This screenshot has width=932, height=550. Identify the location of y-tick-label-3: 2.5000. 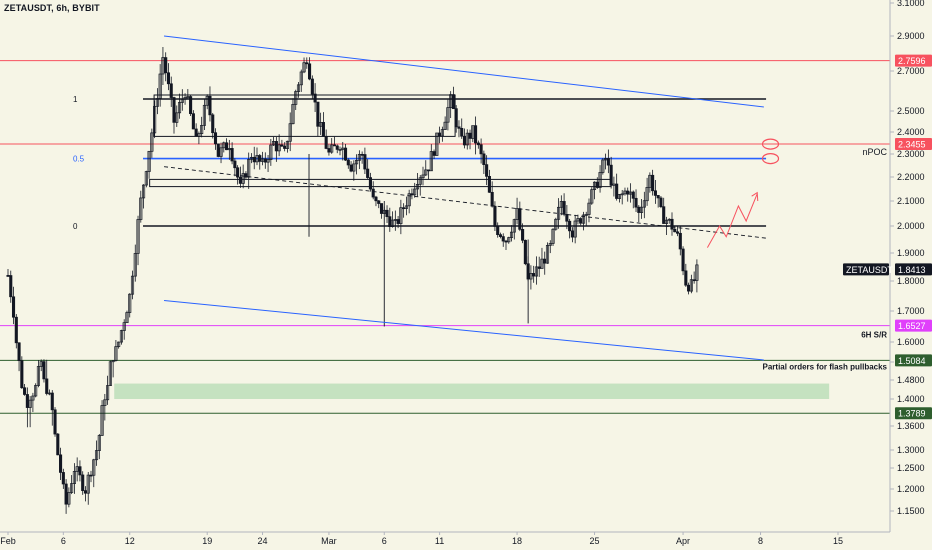
(911, 111).